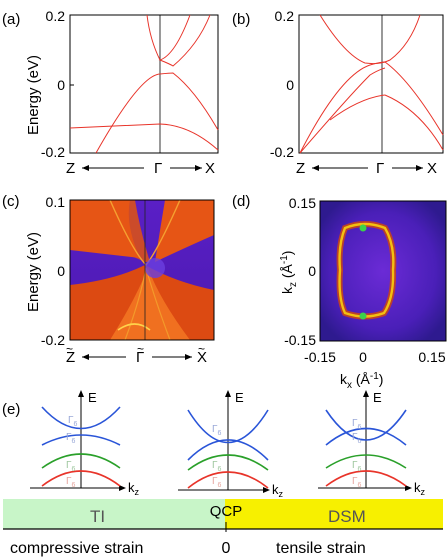  I want to click on panel-d-ytick-mid: 0, so click(312, 271).